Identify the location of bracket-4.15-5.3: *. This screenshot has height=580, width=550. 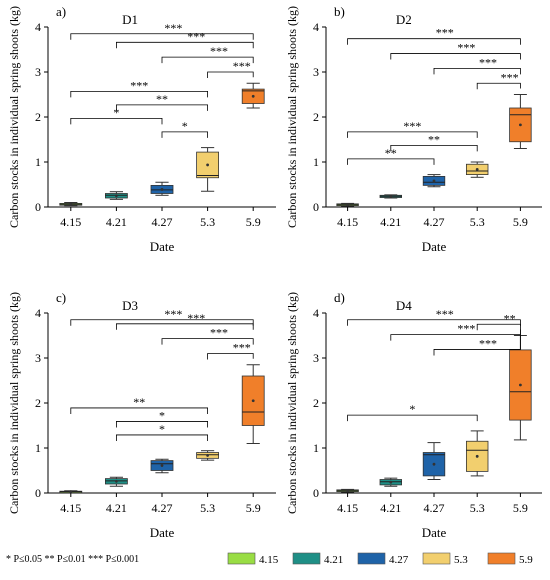
(412, 412).